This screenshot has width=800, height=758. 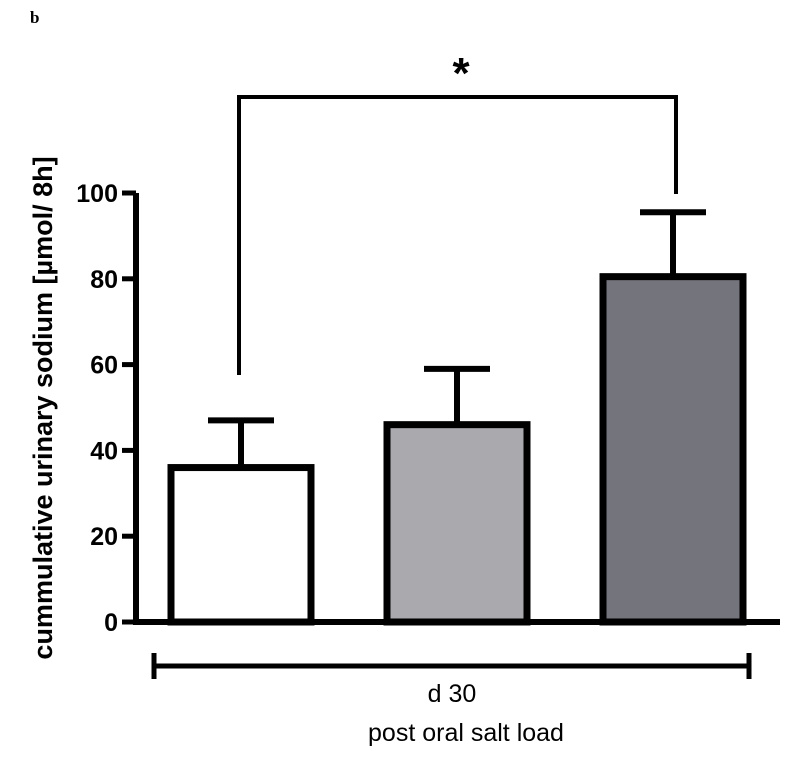 I want to click on y-tick-label: 0, so click(x=111, y=623).